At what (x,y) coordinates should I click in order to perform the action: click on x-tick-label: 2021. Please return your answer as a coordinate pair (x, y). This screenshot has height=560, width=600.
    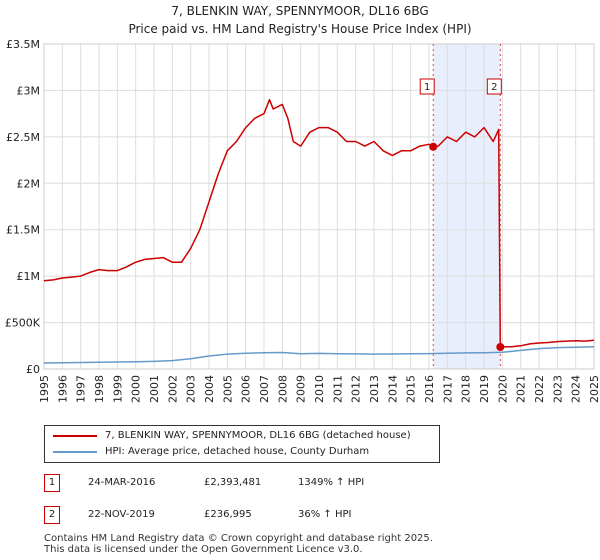
    Looking at the image, I should click on (521, 389).